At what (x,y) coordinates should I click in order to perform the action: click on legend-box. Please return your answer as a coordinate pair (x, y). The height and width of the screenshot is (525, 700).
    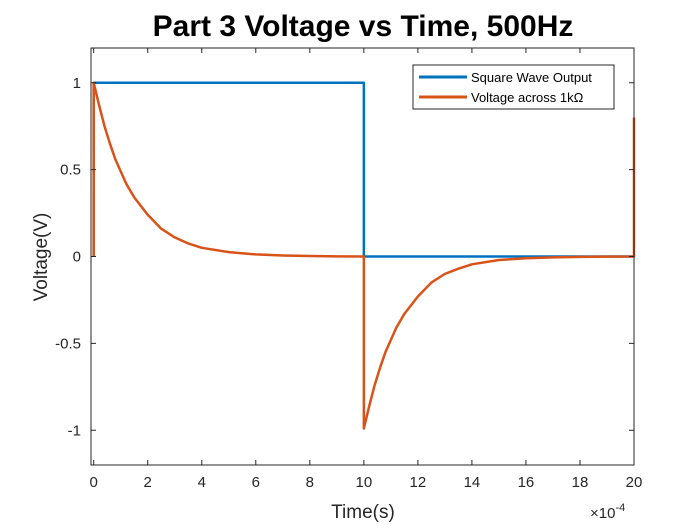
    Looking at the image, I should click on (513, 87).